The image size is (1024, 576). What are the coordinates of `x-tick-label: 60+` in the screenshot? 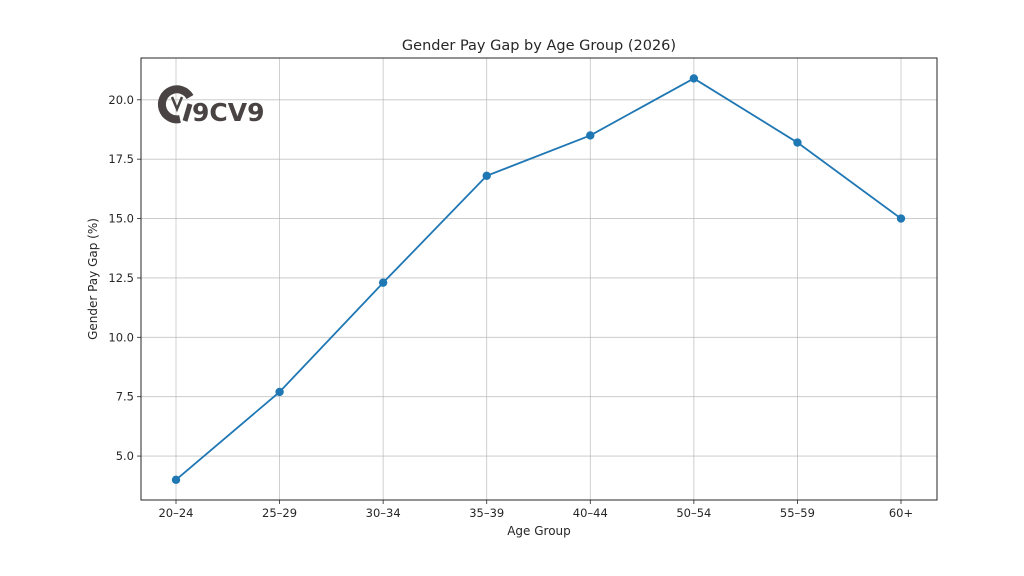 It's located at (901, 513).